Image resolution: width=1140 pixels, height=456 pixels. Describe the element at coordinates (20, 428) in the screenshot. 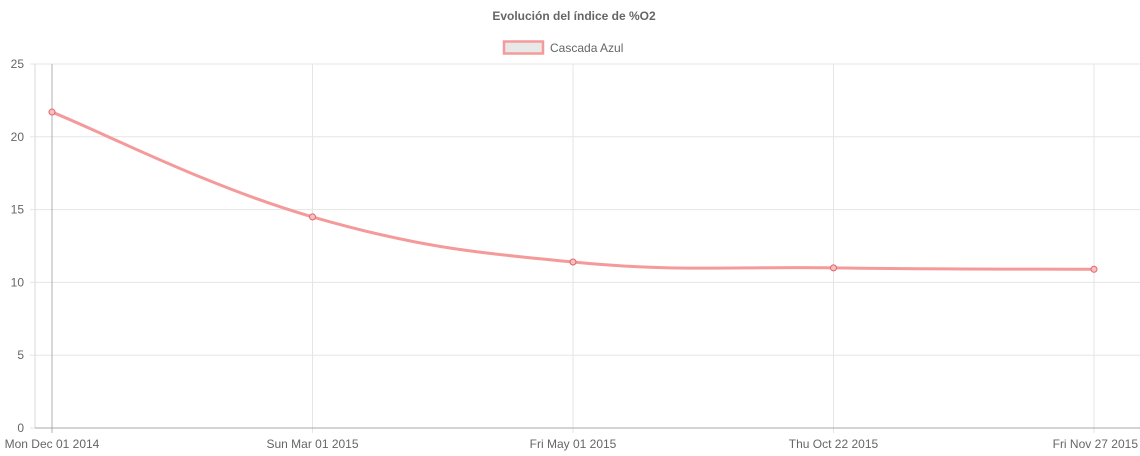

I see `y-tick-label: 0` at that location.